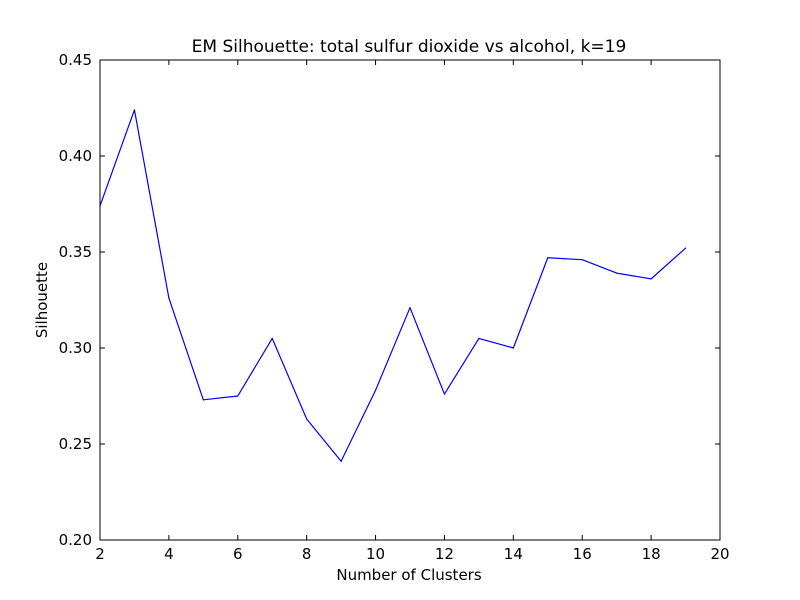  Describe the element at coordinates (75, 348) in the screenshot. I see `y-tick-label: 0.30` at that location.